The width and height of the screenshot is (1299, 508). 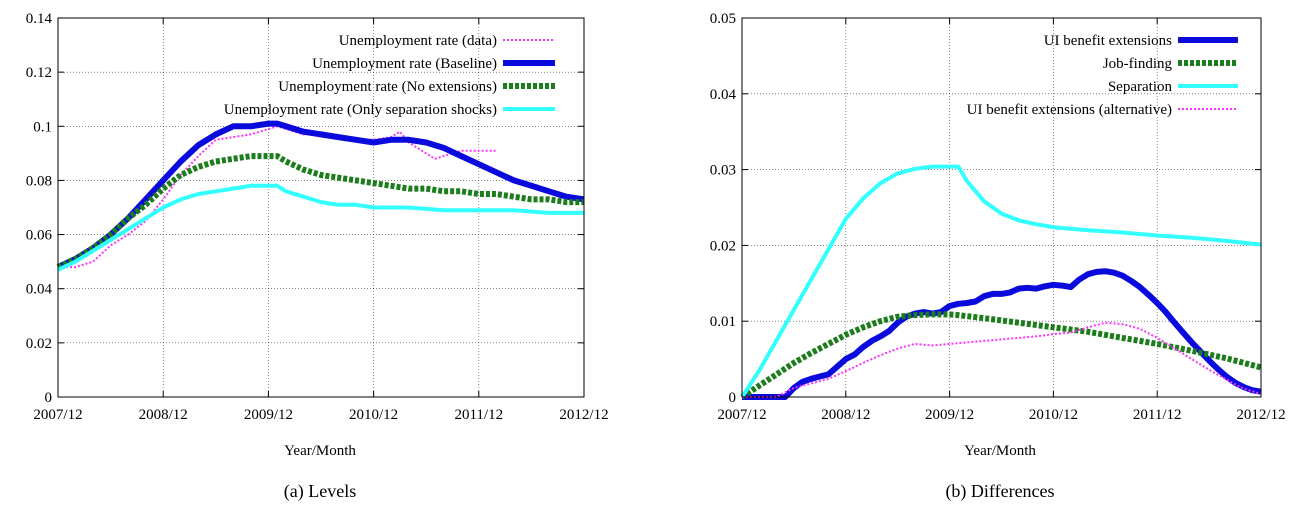 I want to click on y-tick-label: 0.06, so click(x=39, y=236).